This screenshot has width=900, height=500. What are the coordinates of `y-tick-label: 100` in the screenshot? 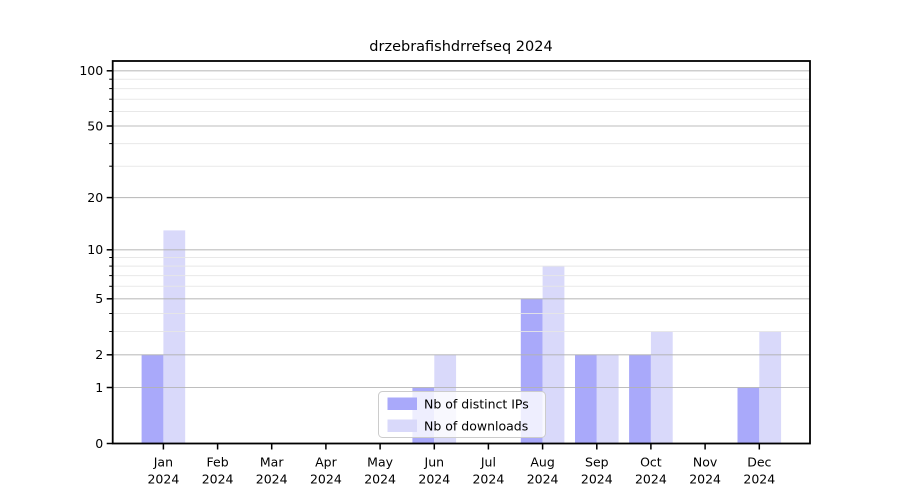 It's located at (91, 70).